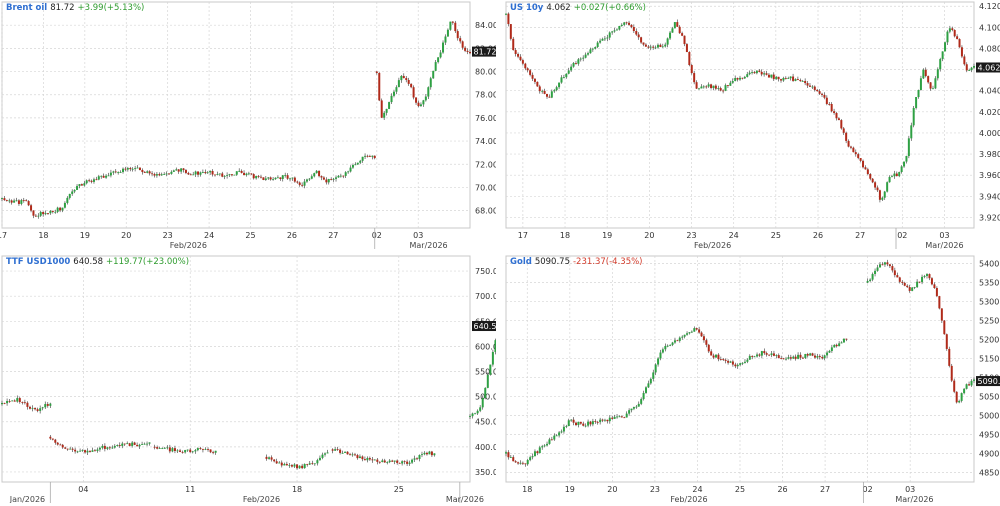  I want to click on y-tick-label: 4.040, so click(989, 91).